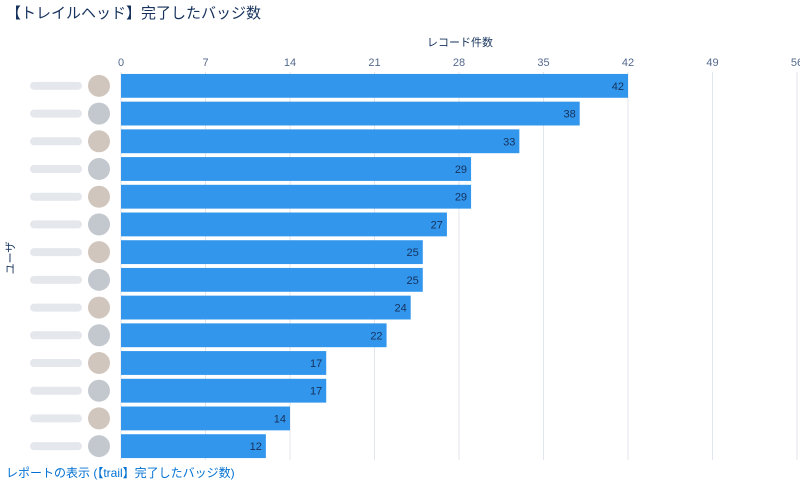 This screenshot has width=800, height=491. I want to click on x-tick-label: 14, so click(290, 63).